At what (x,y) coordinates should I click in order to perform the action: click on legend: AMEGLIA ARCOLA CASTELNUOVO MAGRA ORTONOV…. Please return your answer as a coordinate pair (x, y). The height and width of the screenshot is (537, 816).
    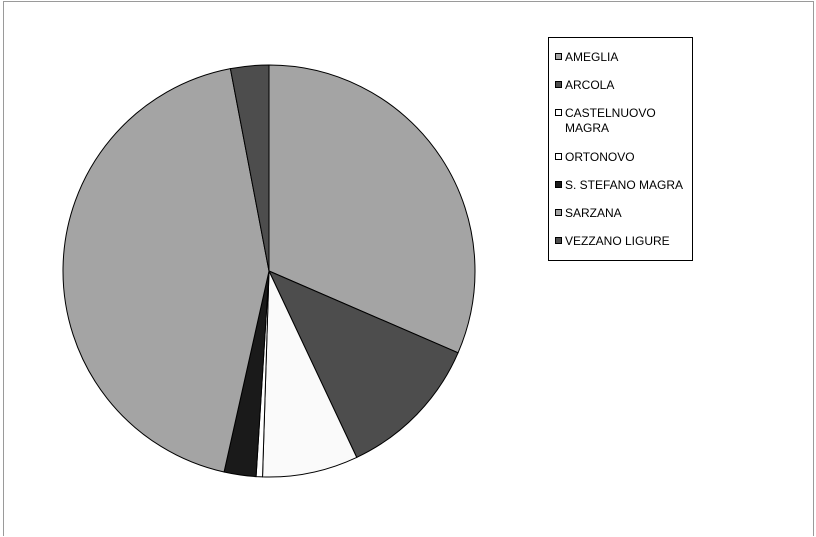
    Looking at the image, I should click on (620, 149).